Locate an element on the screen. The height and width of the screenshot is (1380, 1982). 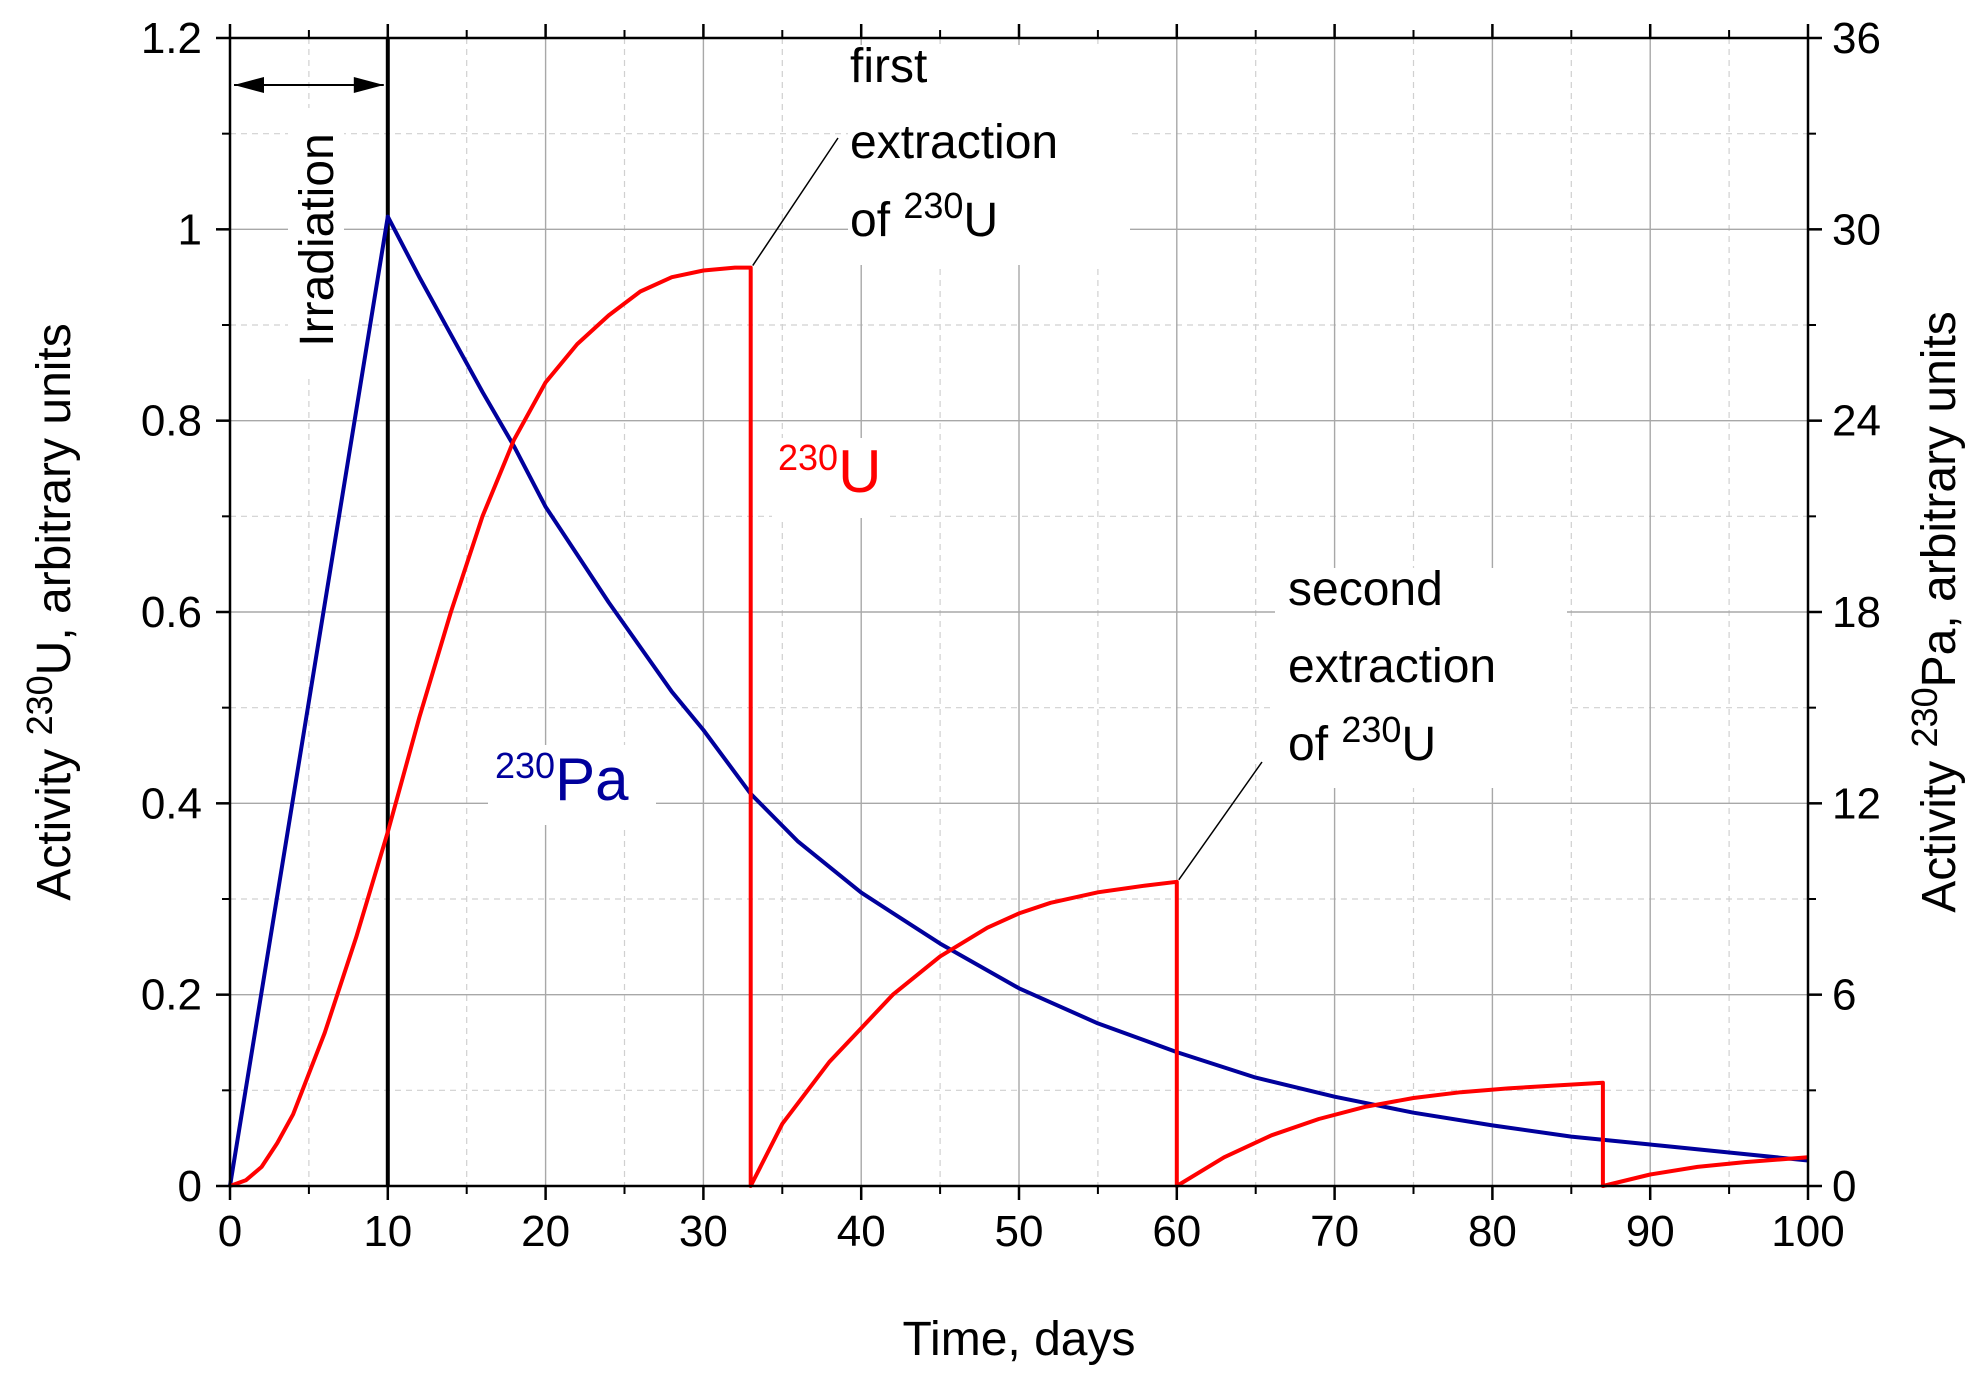
x-tick-label: 90 is located at coordinates (1650, 1231).